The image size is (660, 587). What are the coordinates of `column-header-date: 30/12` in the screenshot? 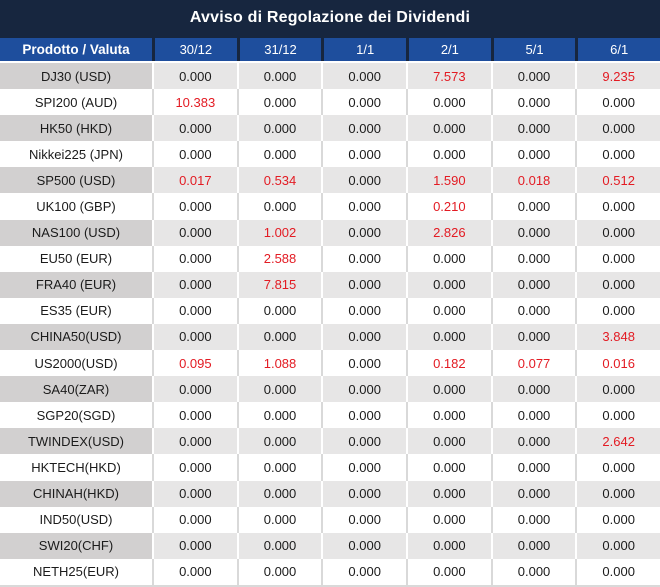 It's located at (194, 49).